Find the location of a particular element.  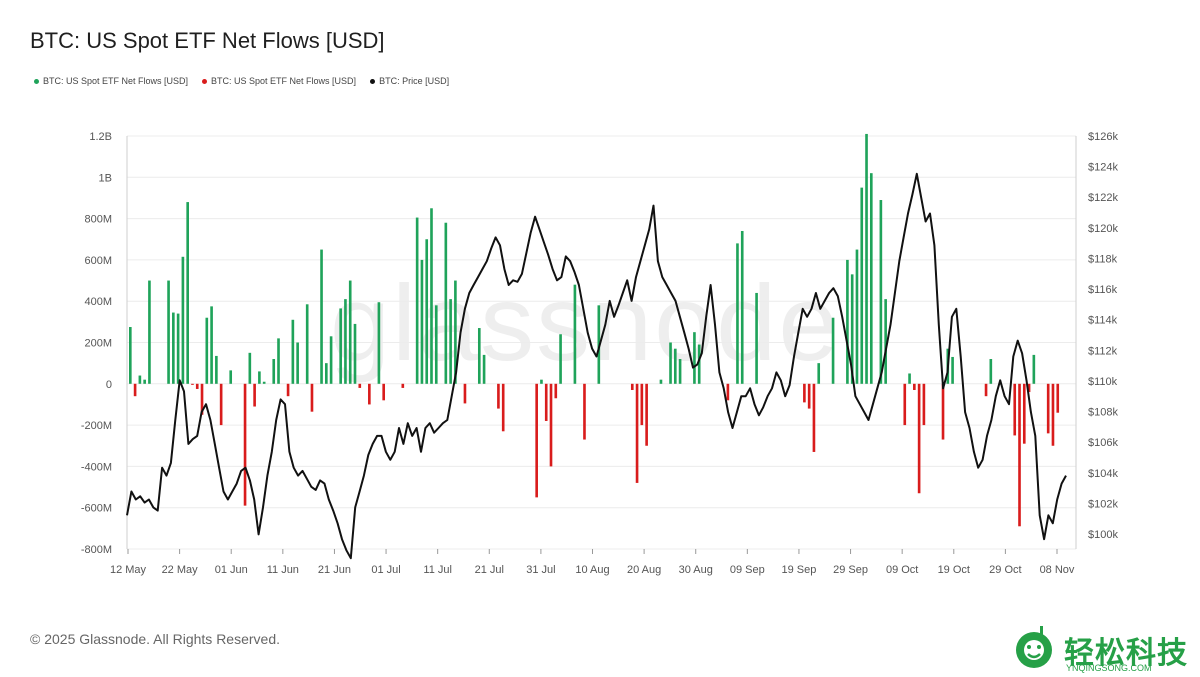

legend-item-flows-negative: BTC: US Spot ETF Net Flows [USD] is located at coordinates (279, 81).